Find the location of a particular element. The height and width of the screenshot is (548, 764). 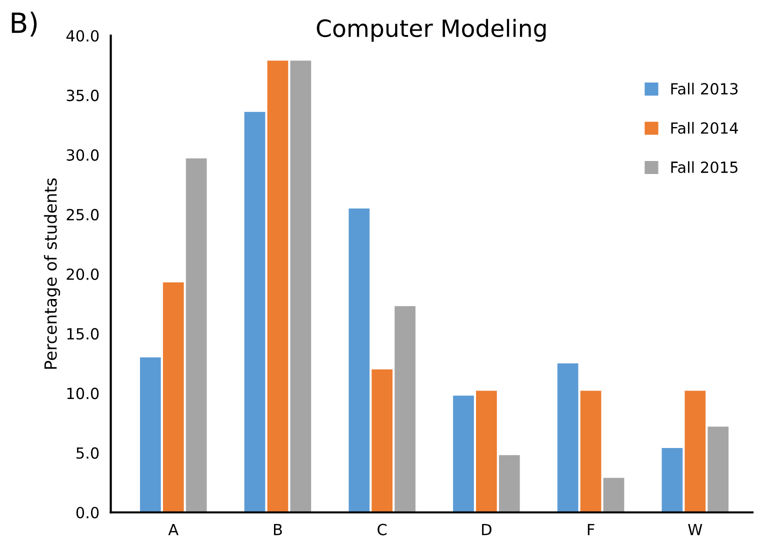

y-tick-label: 15.0 is located at coordinates (83, 334).